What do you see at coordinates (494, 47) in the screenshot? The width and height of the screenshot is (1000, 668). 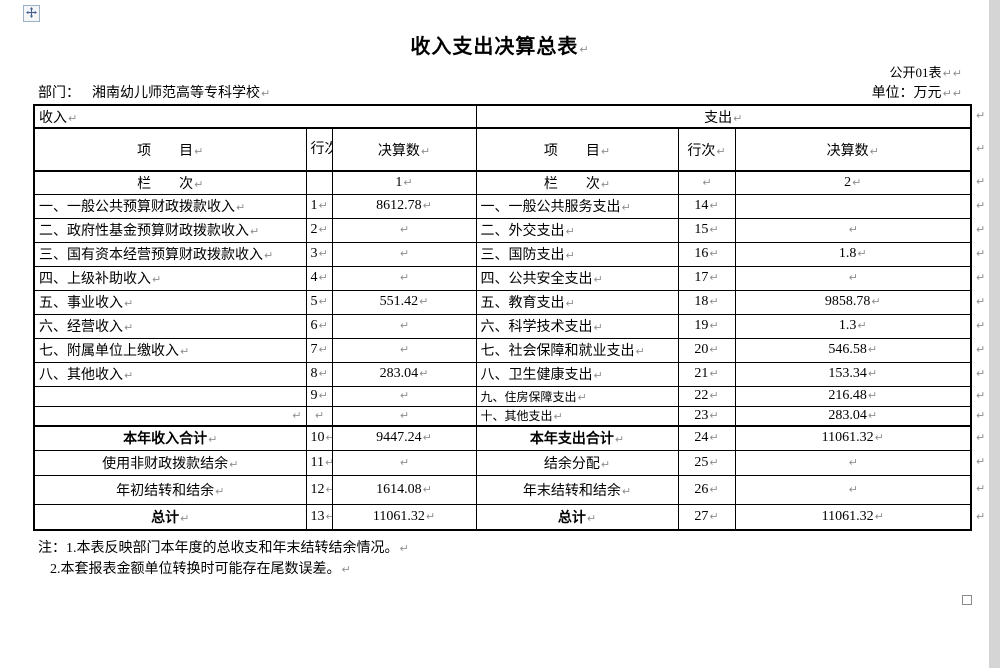 I see `page-title: 收入支出决算总表` at bounding box center [494, 47].